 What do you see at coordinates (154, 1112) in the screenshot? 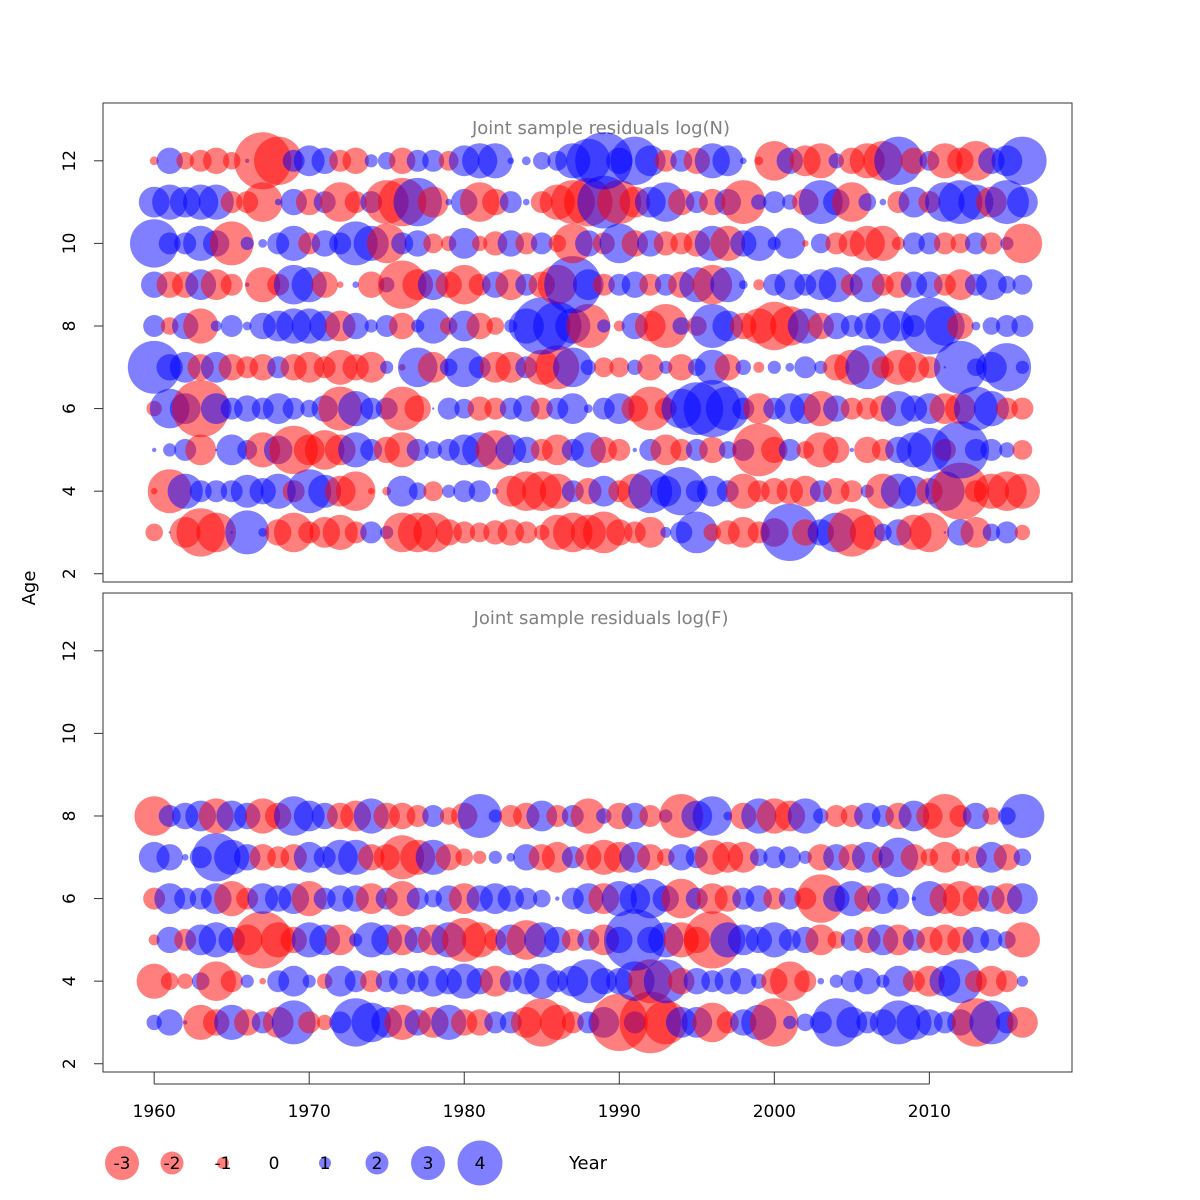
I see `x-tick-label: 1960` at bounding box center [154, 1112].